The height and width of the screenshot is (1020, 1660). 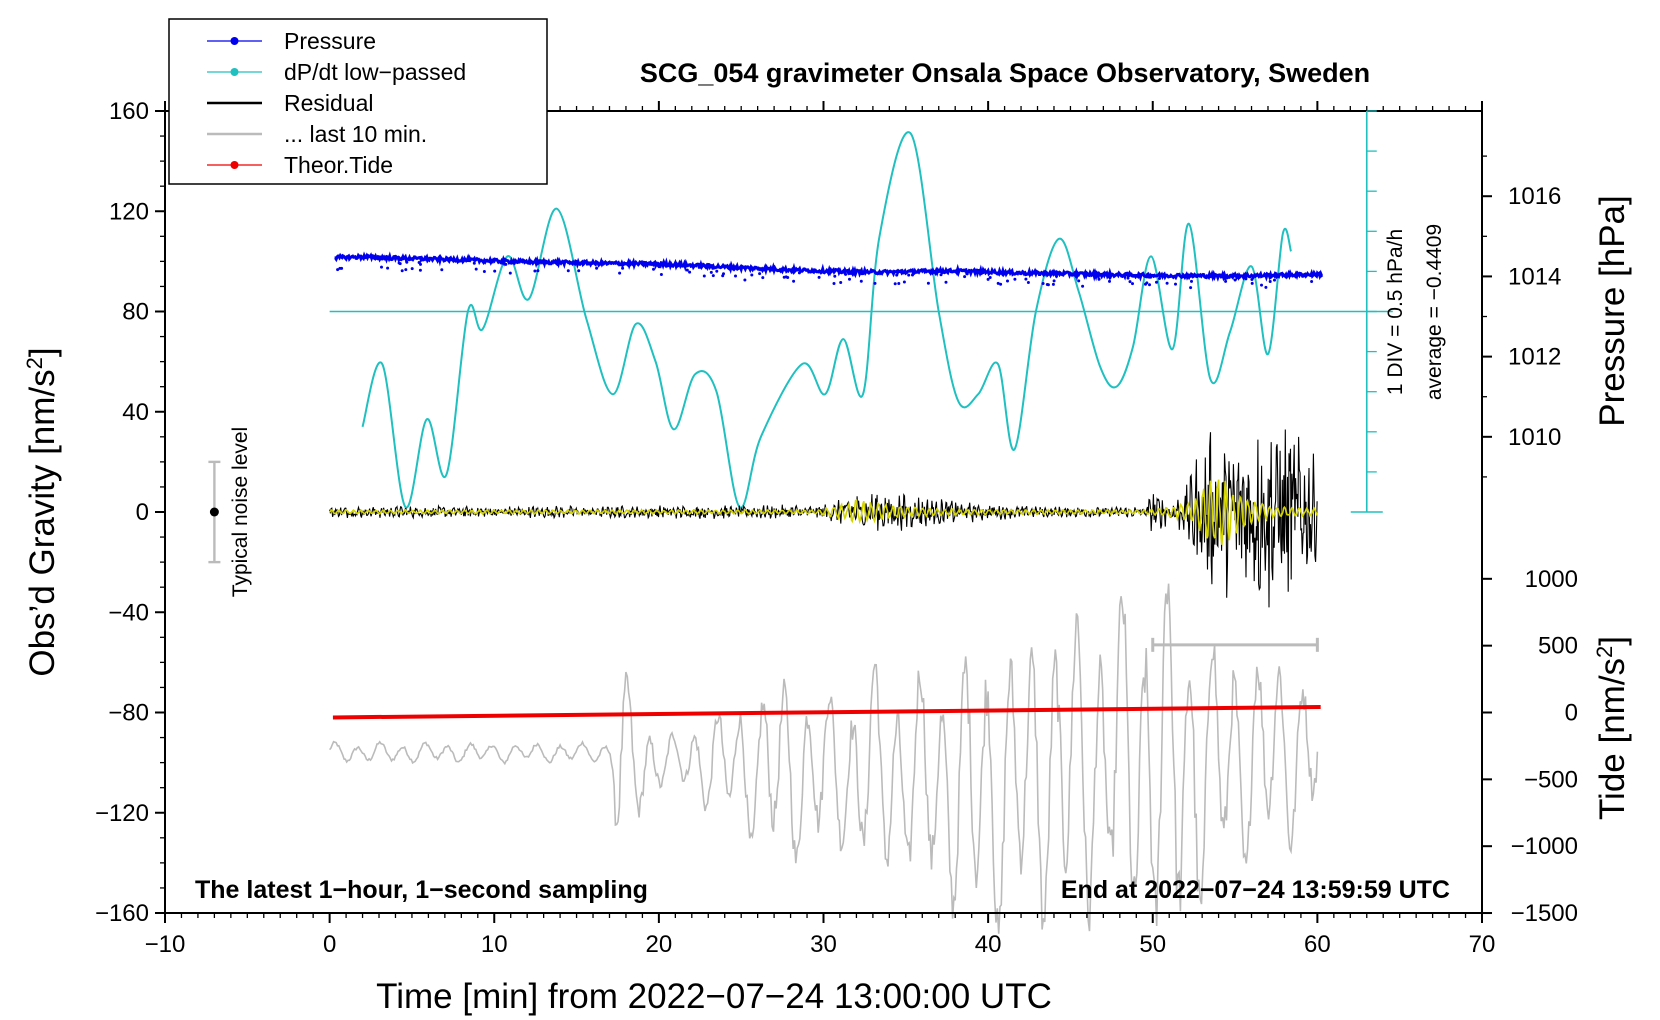 What do you see at coordinates (329, 944) in the screenshot?
I see `x-tick-label: 0` at bounding box center [329, 944].